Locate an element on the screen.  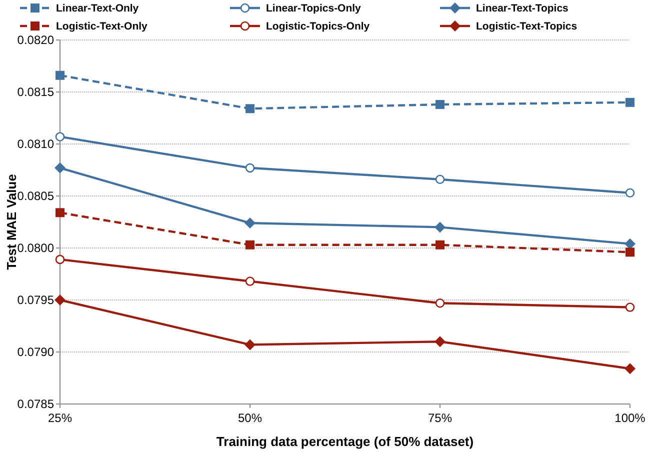
y-tick-label: 0.0810 is located at coordinates (35, 144).